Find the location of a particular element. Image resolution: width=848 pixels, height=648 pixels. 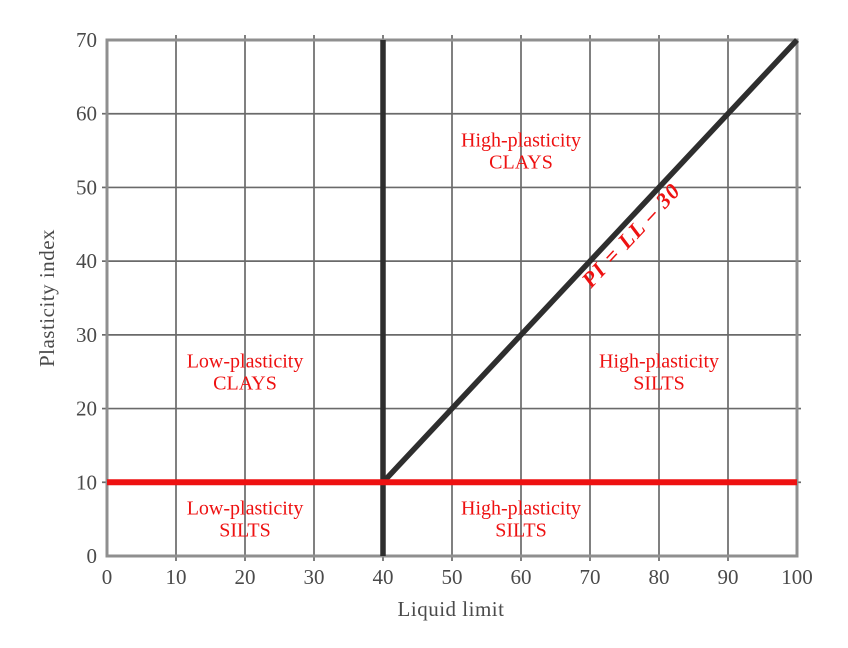

region-low-plasticity-clays-line-2: CLAYS is located at coordinates (245, 384).